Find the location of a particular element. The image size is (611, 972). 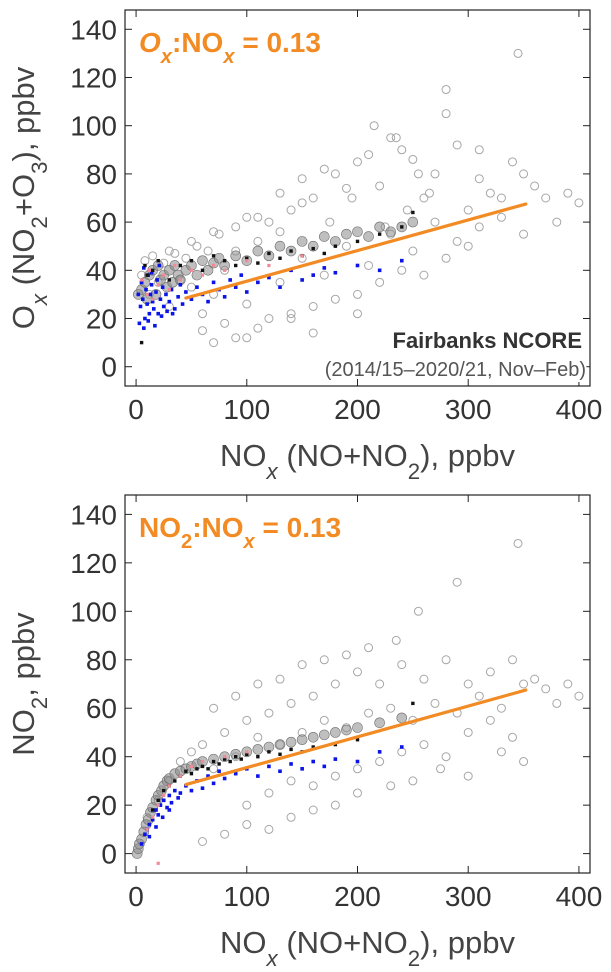

y-tick-label: 60 is located at coordinates (101, 708).